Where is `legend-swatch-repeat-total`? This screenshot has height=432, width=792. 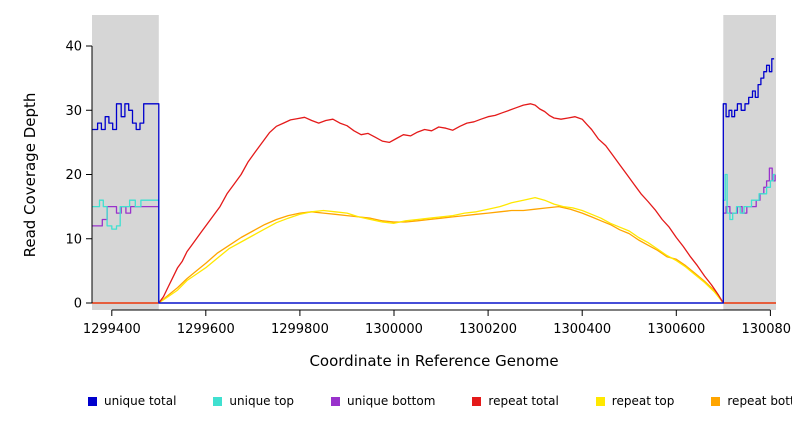 legend-swatch-repeat-total is located at coordinates (477, 401).